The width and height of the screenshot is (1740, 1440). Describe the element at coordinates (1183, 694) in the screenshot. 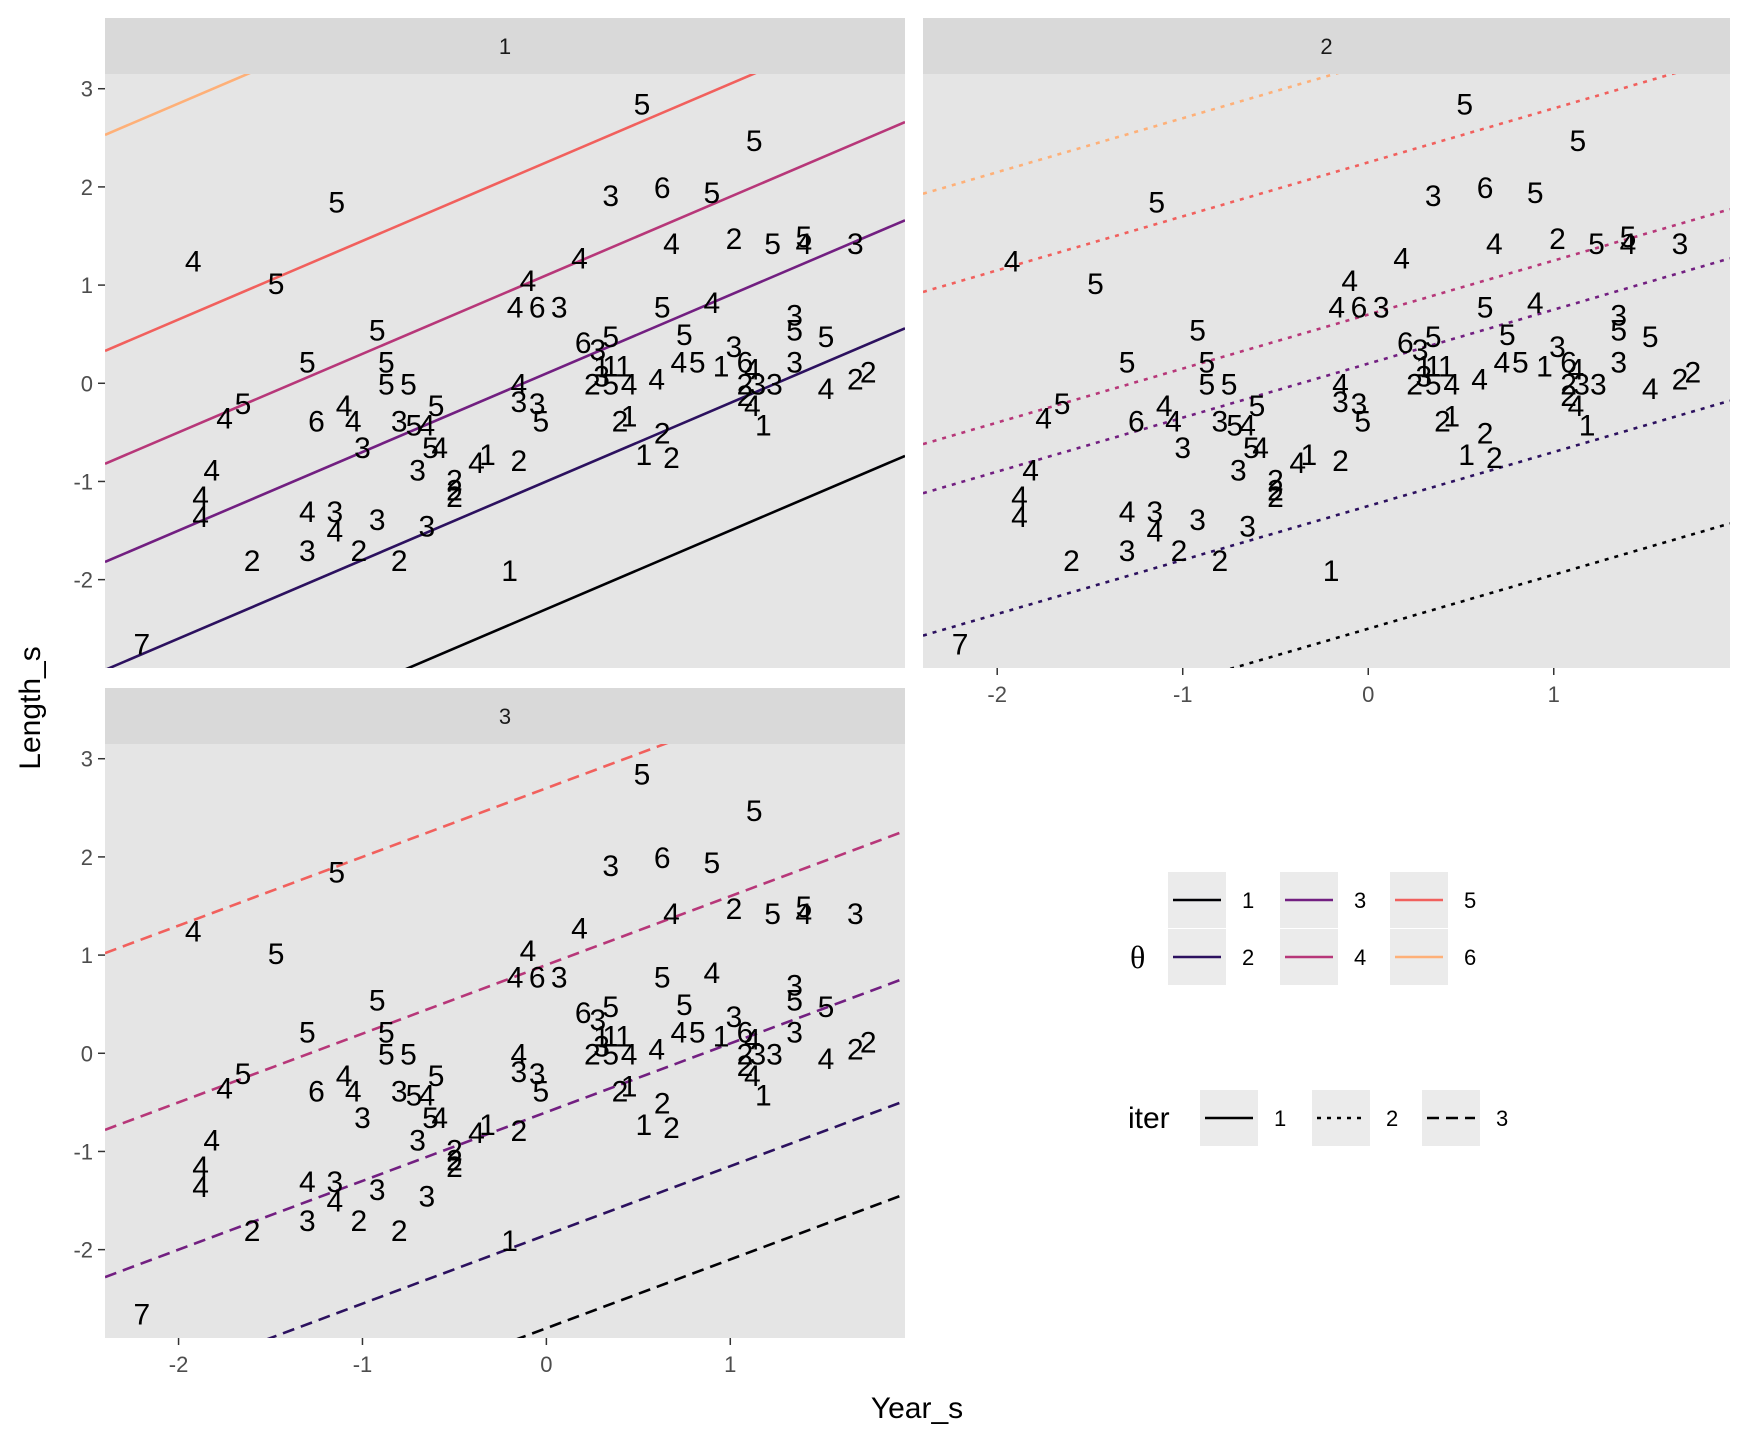

I see `x-tick-label: -1` at that location.